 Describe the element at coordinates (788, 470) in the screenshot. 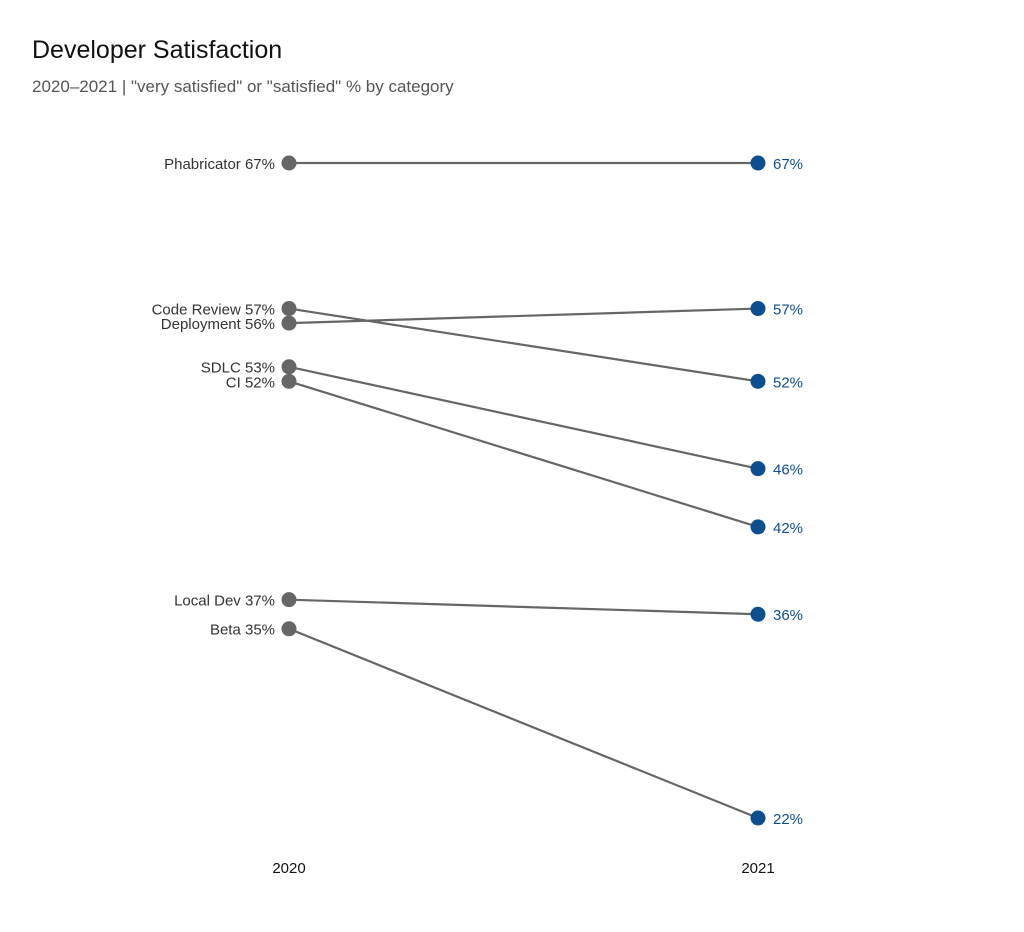

I see `end-label-sdlc: 46%` at that location.